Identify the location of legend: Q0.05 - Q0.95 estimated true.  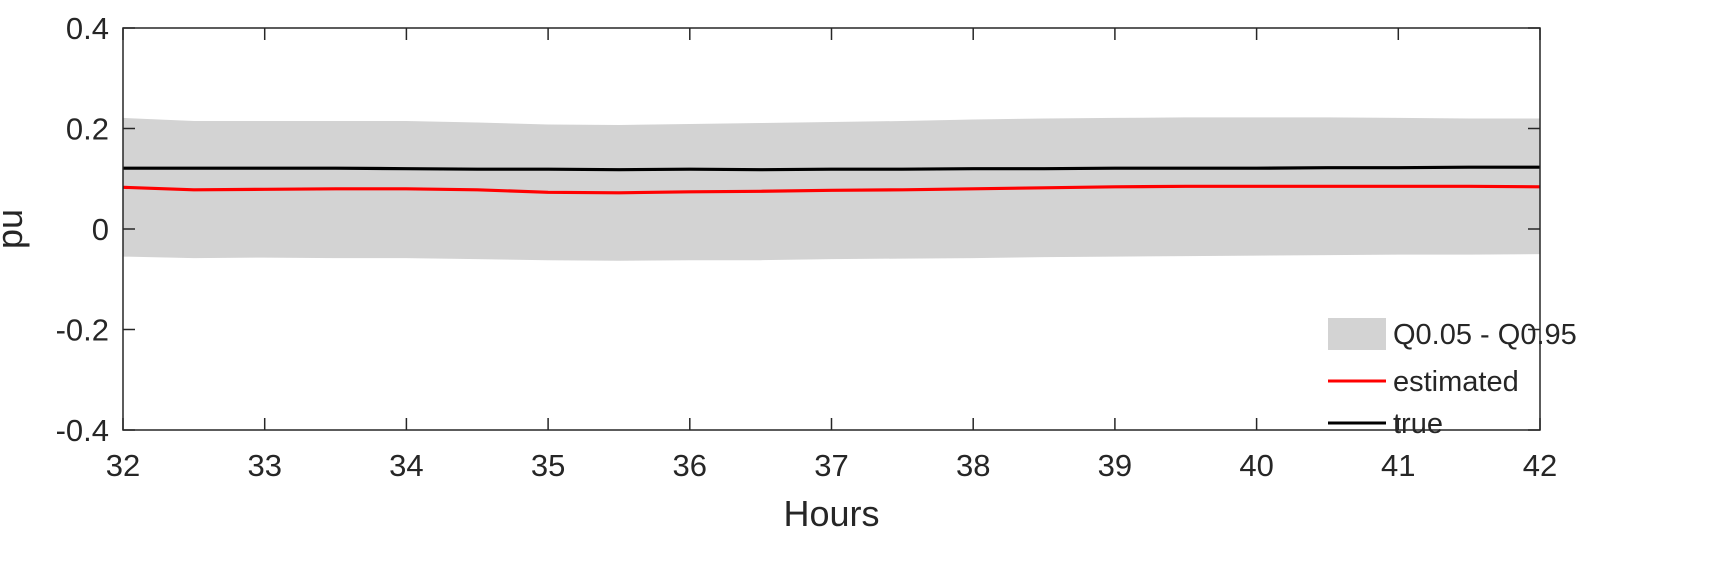
(1452, 379).